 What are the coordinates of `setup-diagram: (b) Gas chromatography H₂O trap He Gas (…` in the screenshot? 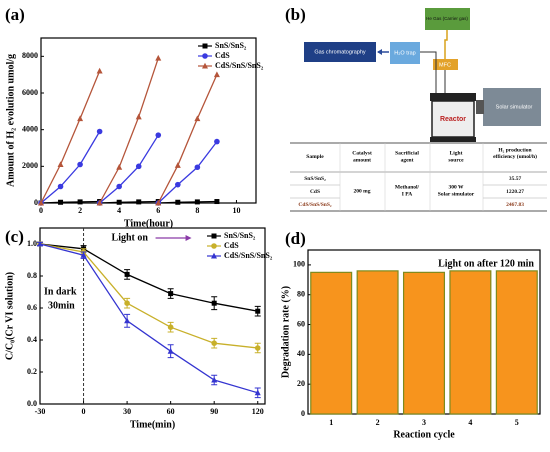 It's located at (413, 73).